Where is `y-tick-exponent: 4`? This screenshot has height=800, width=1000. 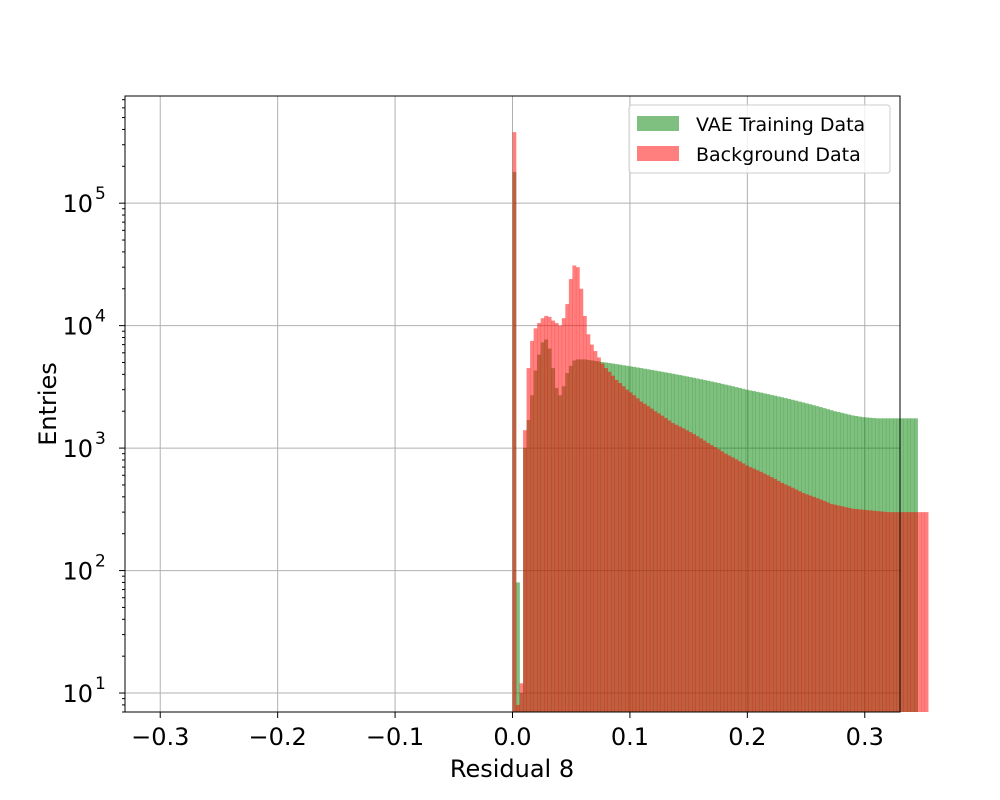
y-tick-exponent: 4 is located at coordinates (100, 317).